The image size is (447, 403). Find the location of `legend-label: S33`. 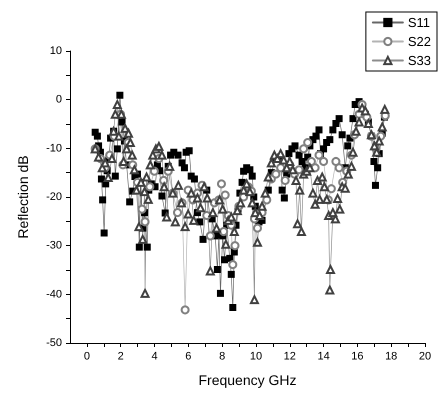

legend-label: S33 is located at coordinates (420, 60).